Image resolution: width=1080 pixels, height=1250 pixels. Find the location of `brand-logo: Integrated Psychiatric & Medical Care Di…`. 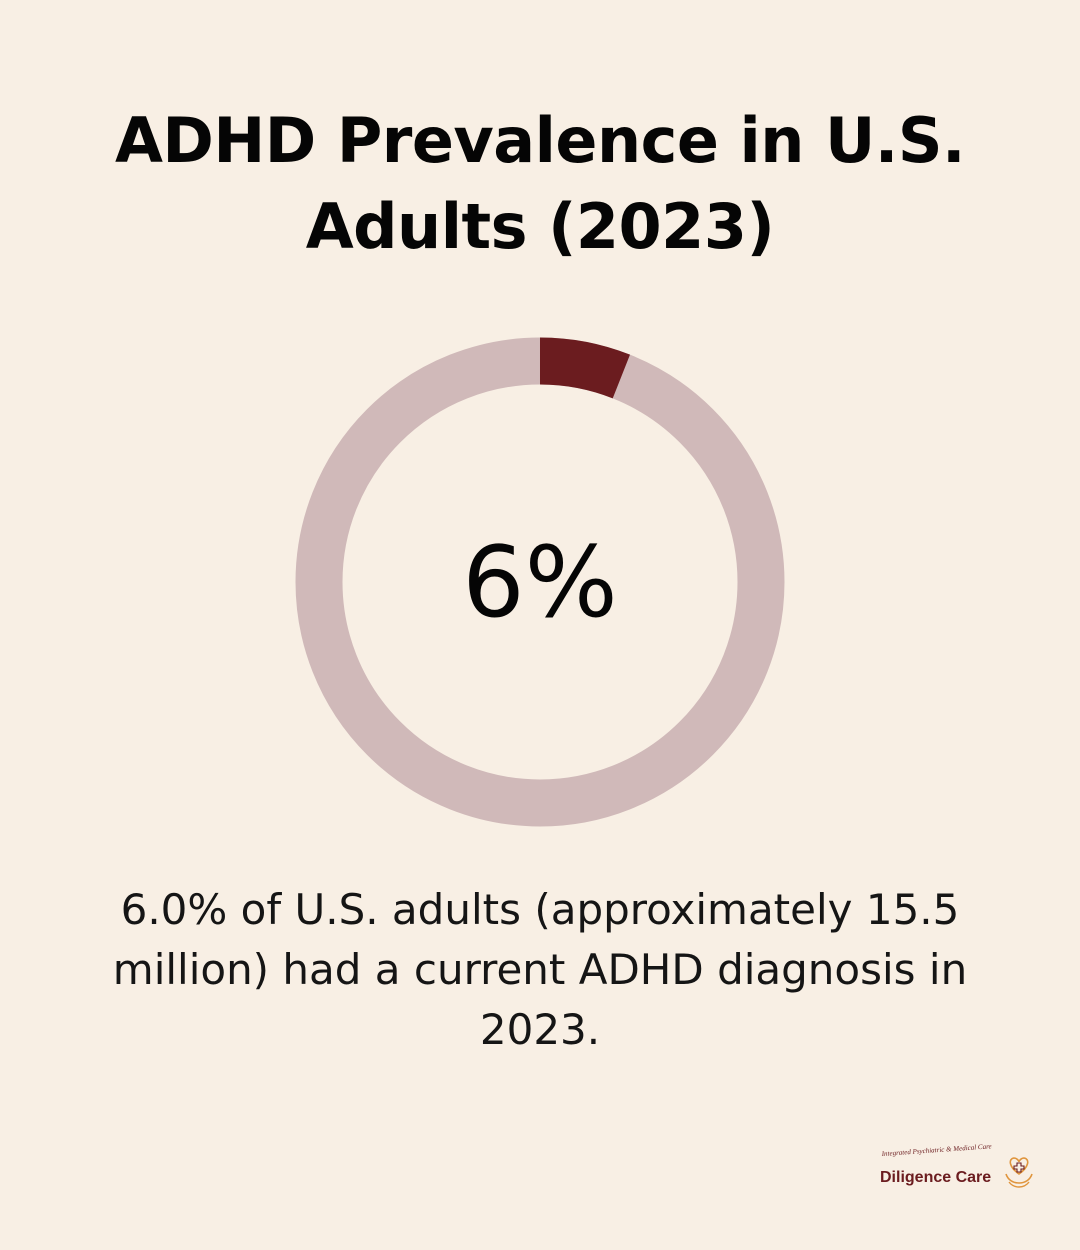

brand-logo: Integrated Psychiatric & Medical Care Di… is located at coordinates (957, 1169).